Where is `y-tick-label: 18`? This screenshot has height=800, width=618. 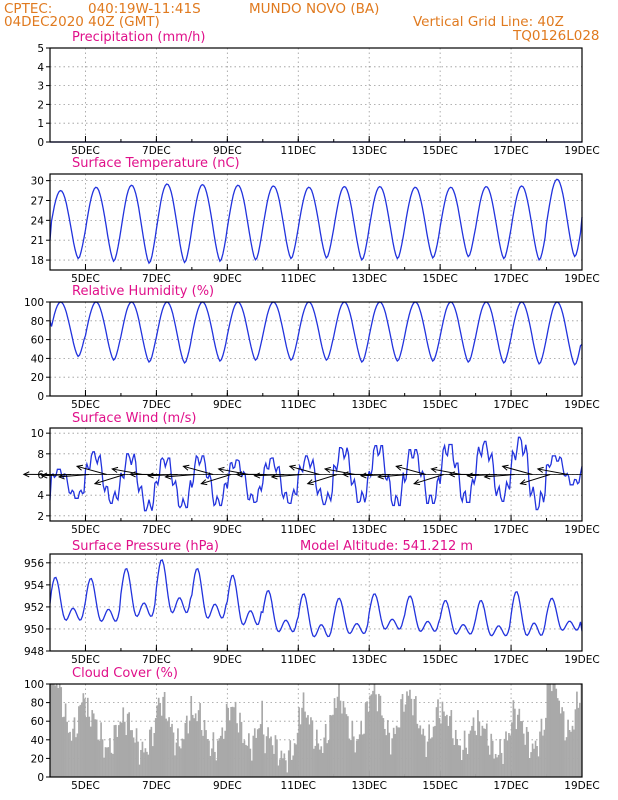
y-tick-label: 18 is located at coordinates (37, 261).